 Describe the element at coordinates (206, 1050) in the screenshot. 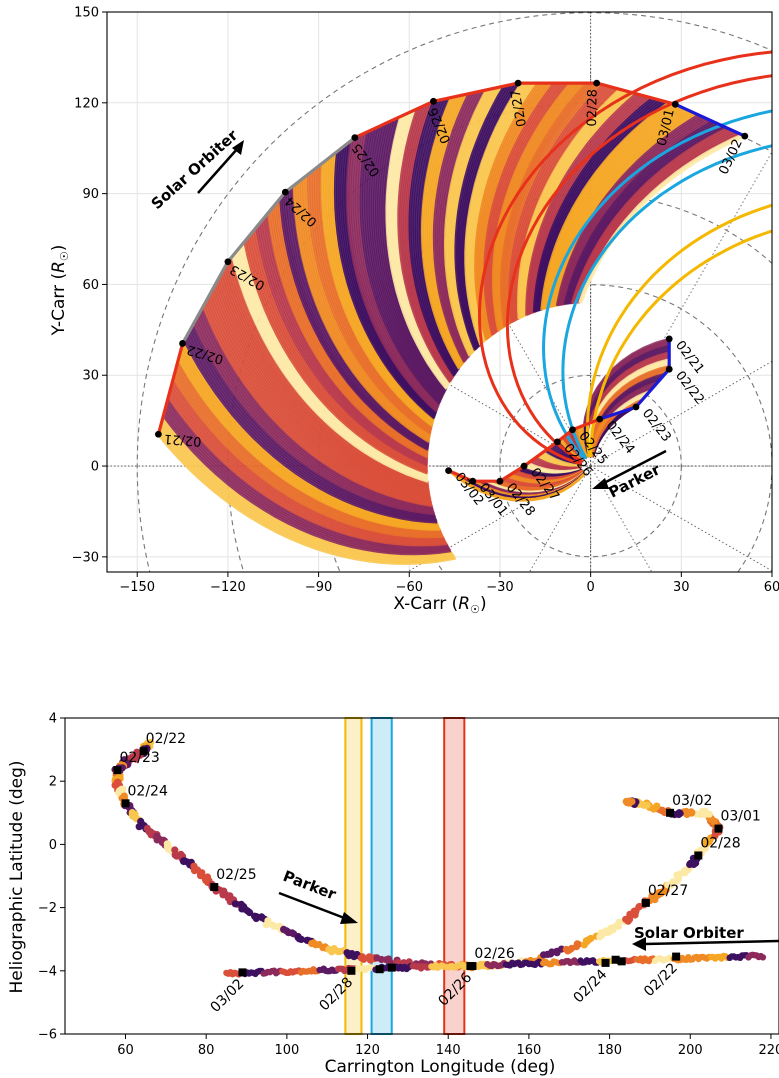

I see `bottom-xtick-label: 80` at that location.